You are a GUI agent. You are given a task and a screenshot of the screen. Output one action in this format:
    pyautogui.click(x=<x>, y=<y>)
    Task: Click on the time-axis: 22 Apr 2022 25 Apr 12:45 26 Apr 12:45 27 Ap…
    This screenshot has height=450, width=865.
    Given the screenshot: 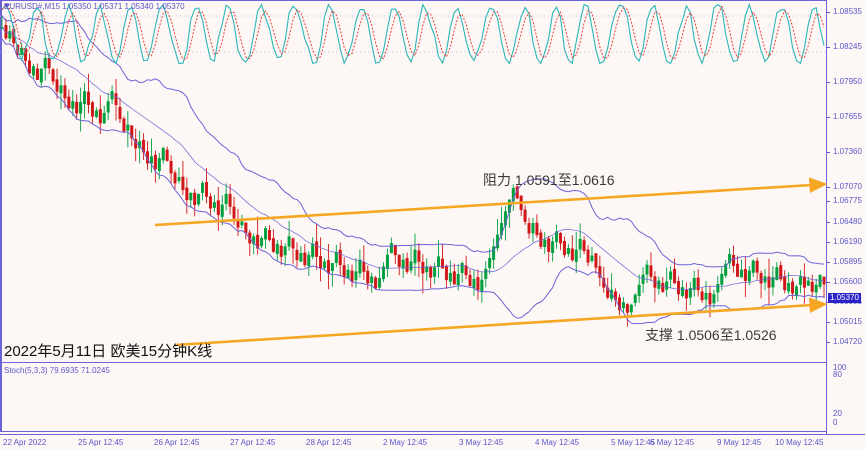 What is the action you would take?
    pyautogui.click(x=432, y=442)
    